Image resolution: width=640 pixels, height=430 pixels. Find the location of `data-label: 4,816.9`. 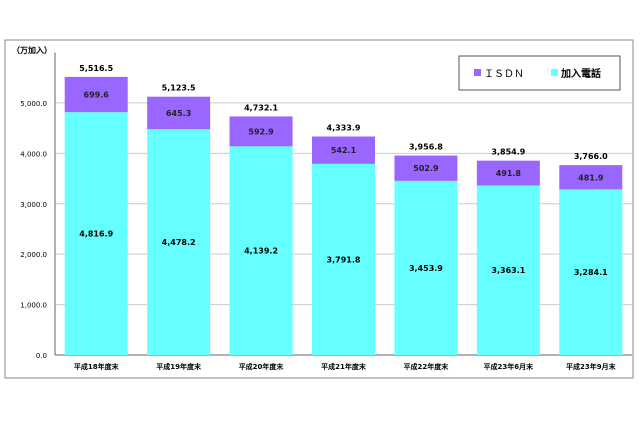

data-label: 4,816.9 is located at coordinates (96, 234).